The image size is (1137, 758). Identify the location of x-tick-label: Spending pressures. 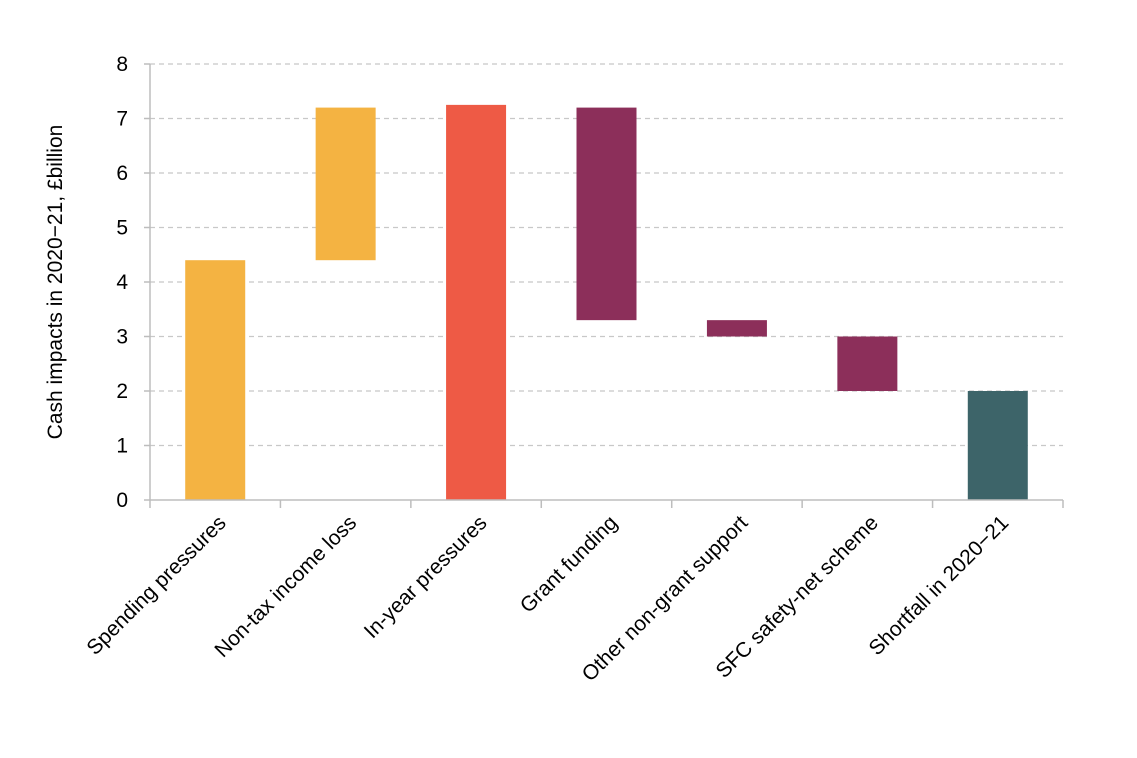
(156, 585).